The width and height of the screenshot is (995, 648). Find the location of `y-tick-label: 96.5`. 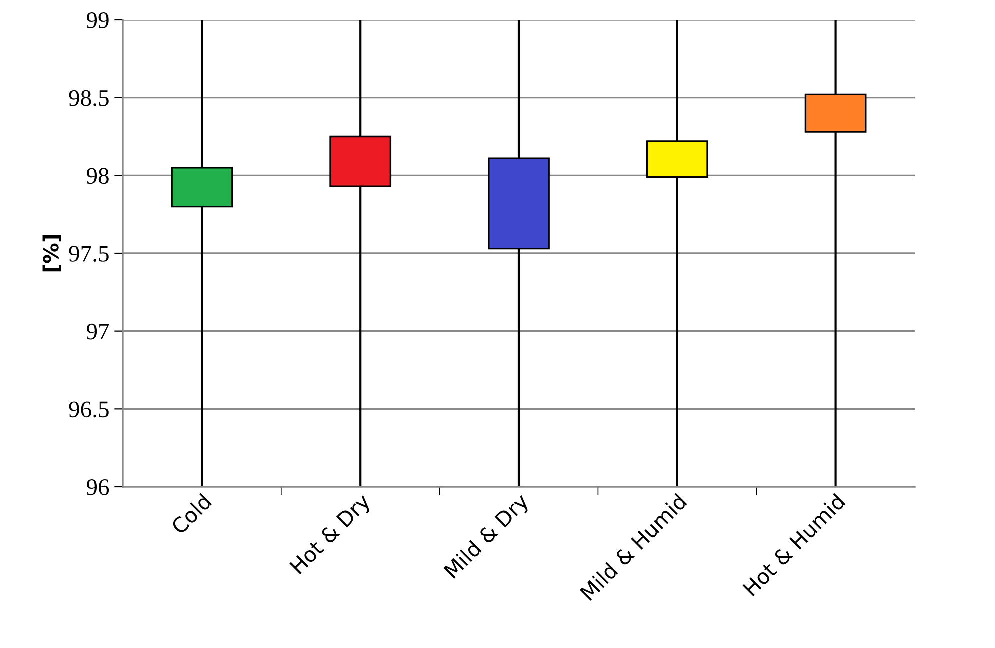

y-tick-label: 96.5 is located at coordinates (89, 410).